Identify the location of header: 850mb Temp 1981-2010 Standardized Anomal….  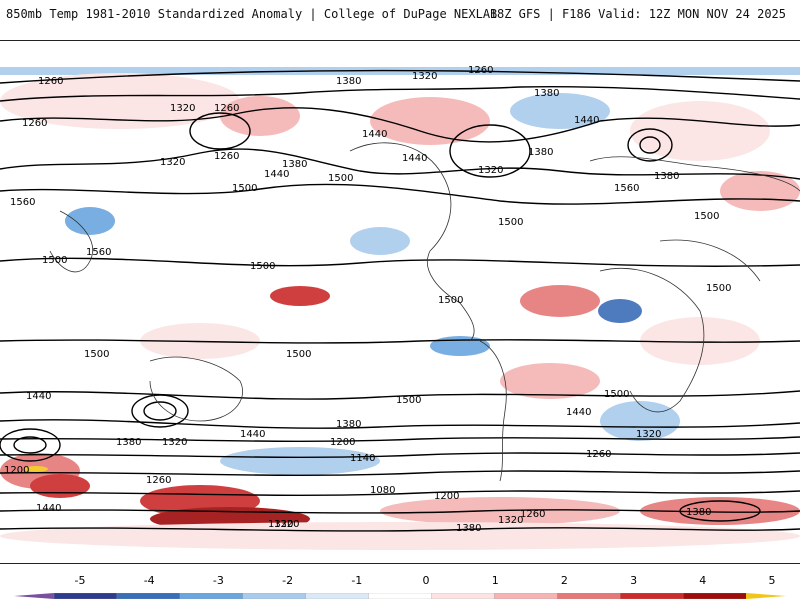
(400, 20).